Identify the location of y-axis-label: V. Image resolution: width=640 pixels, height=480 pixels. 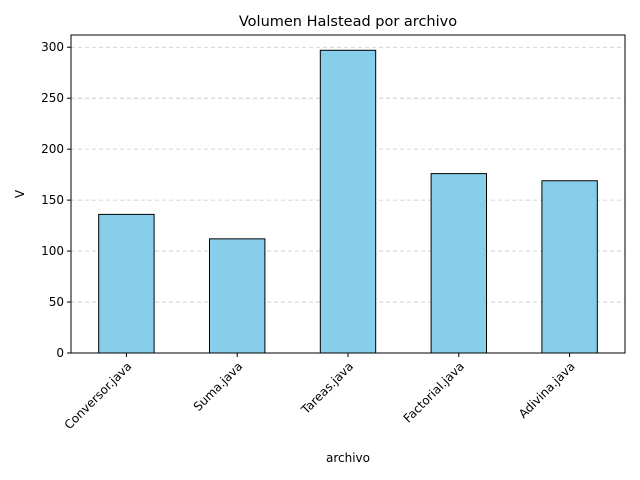
(20, 193).